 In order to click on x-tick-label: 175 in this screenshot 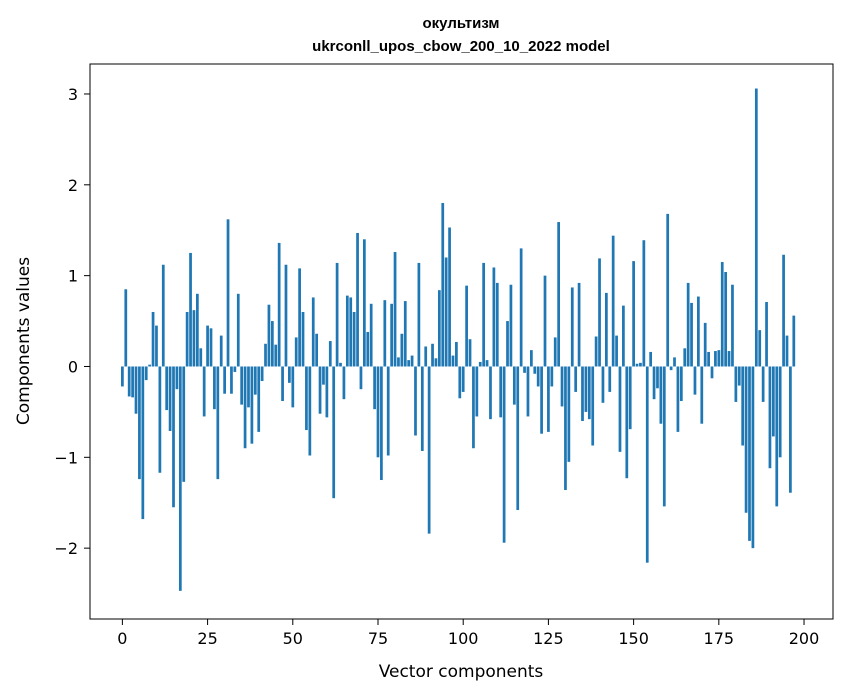, I will do `click(719, 638)`.